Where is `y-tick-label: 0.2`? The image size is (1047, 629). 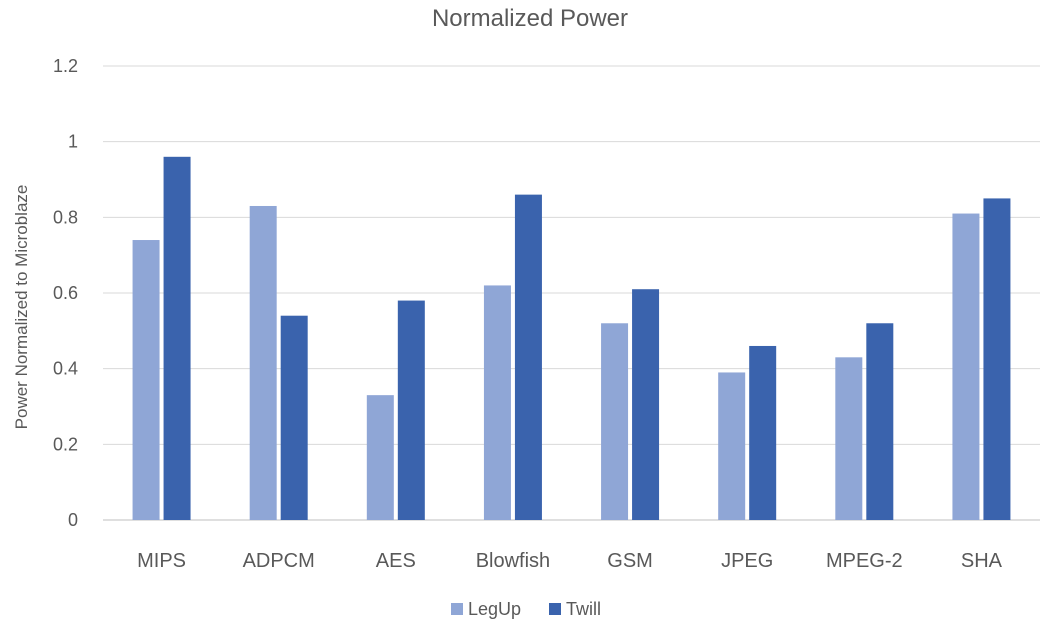
y-tick-label: 0.2 is located at coordinates (65, 444).